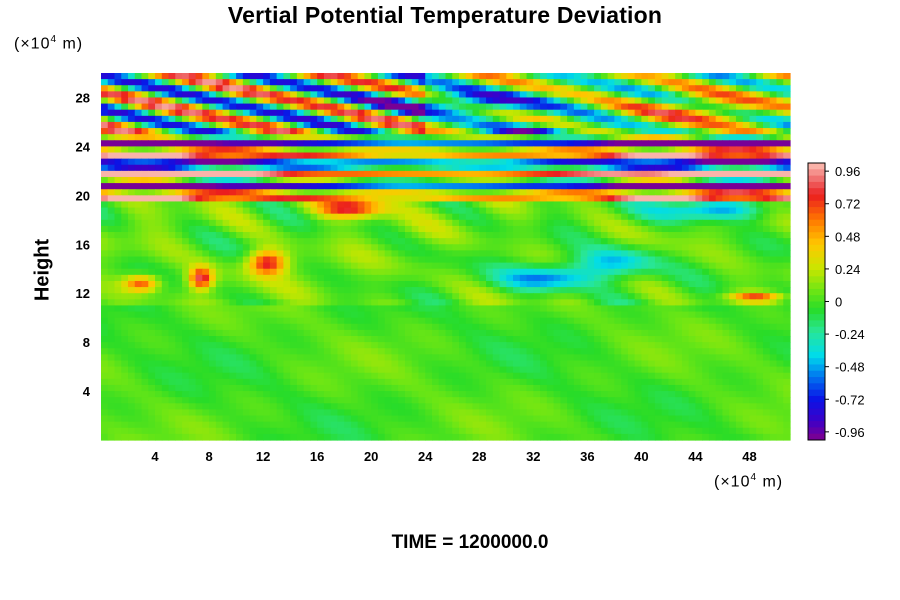  What do you see at coordinates (49, 43) in the screenshot?
I see `y-axis-unit: (×104 m)` at bounding box center [49, 43].